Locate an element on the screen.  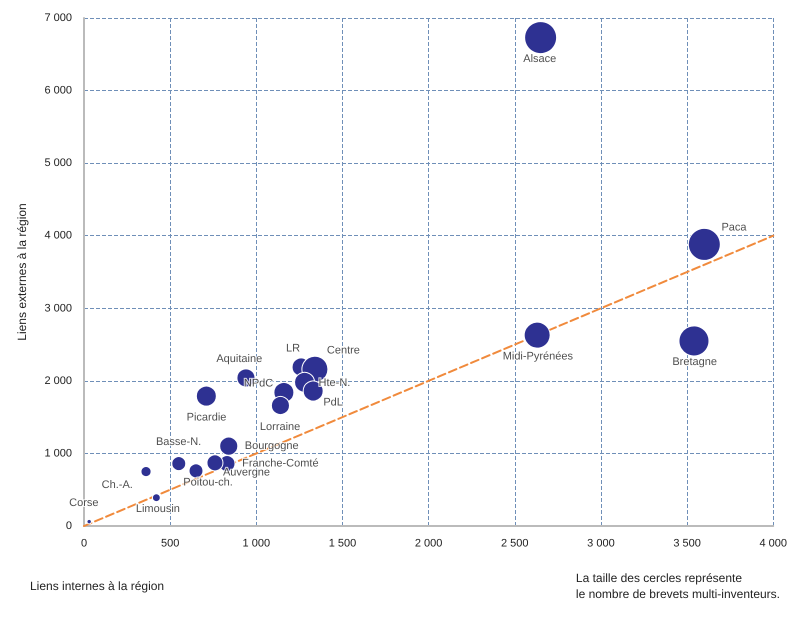
annotation: PdL is located at coordinates (333, 402).